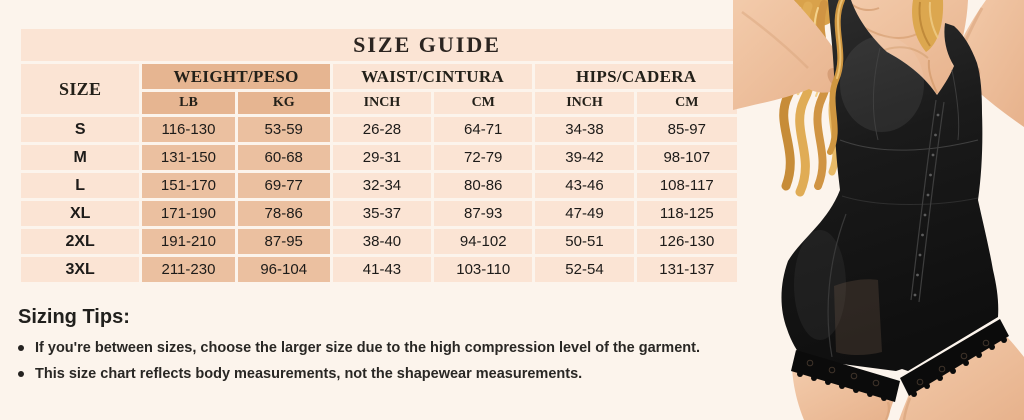 This screenshot has height=420, width=1024. I want to click on header-weight-kg: KG, so click(283, 103).